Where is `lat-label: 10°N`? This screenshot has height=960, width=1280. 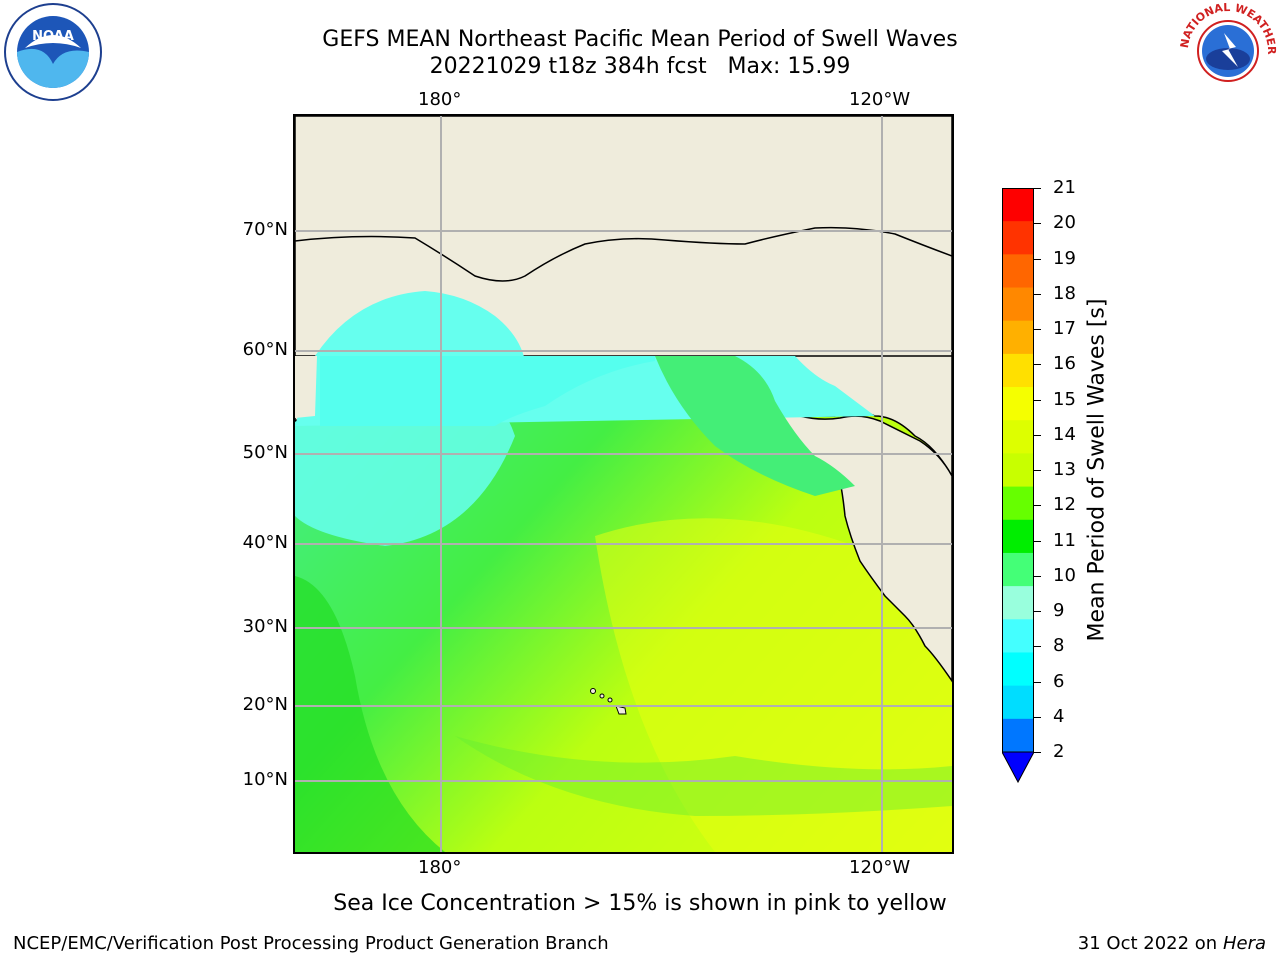 lat-label: 10°N is located at coordinates (265, 779).